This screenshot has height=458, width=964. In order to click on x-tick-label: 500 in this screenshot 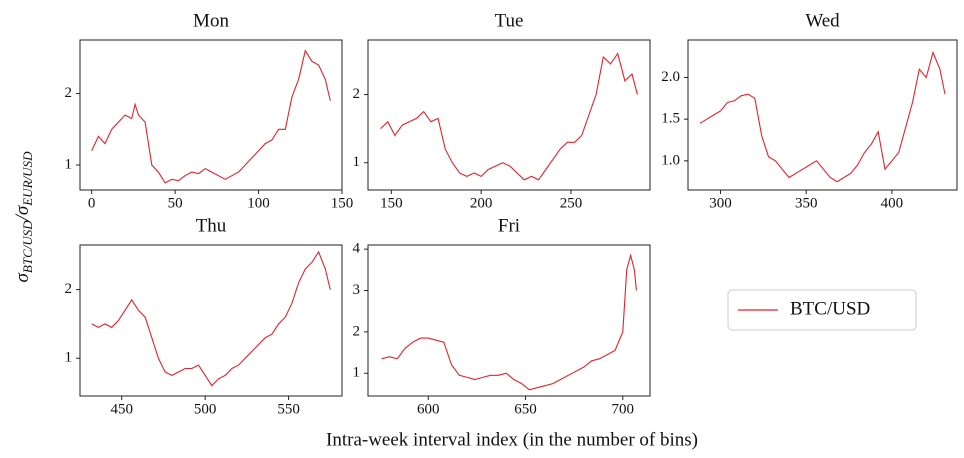, I will do `click(205, 409)`.